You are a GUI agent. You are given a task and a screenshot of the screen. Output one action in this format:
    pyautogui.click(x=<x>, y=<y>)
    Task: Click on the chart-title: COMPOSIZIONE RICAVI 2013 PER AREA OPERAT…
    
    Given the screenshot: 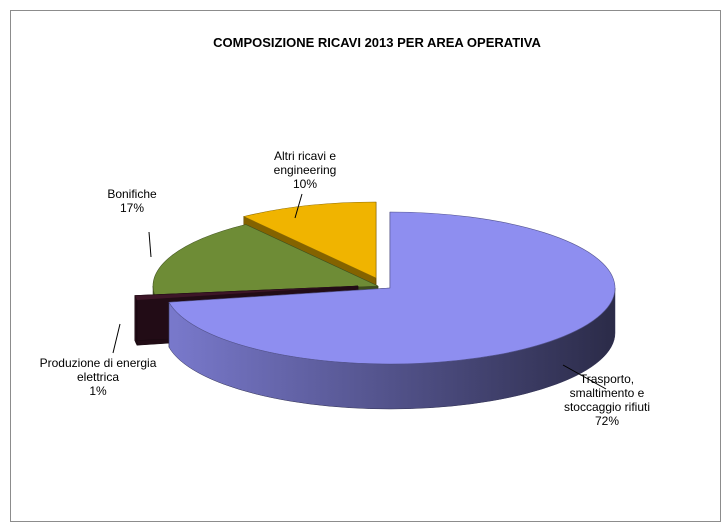 What is the action you would take?
    pyautogui.click(x=377, y=42)
    